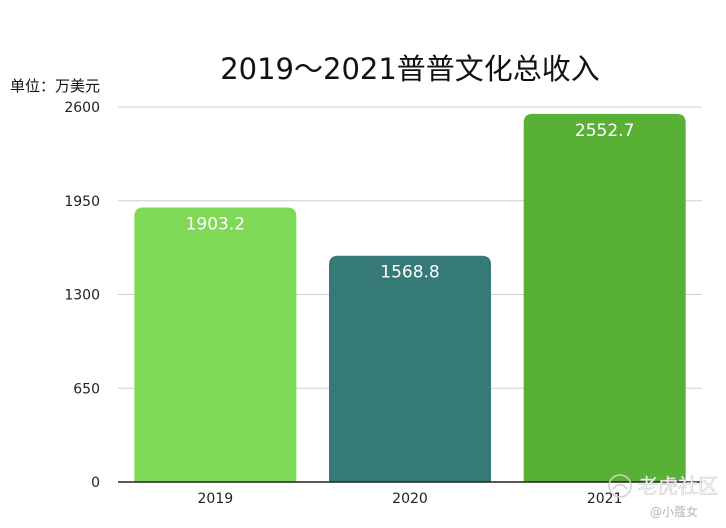  Describe the element at coordinates (82, 202) in the screenshot. I see `y-tick-label: 1950` at that location.